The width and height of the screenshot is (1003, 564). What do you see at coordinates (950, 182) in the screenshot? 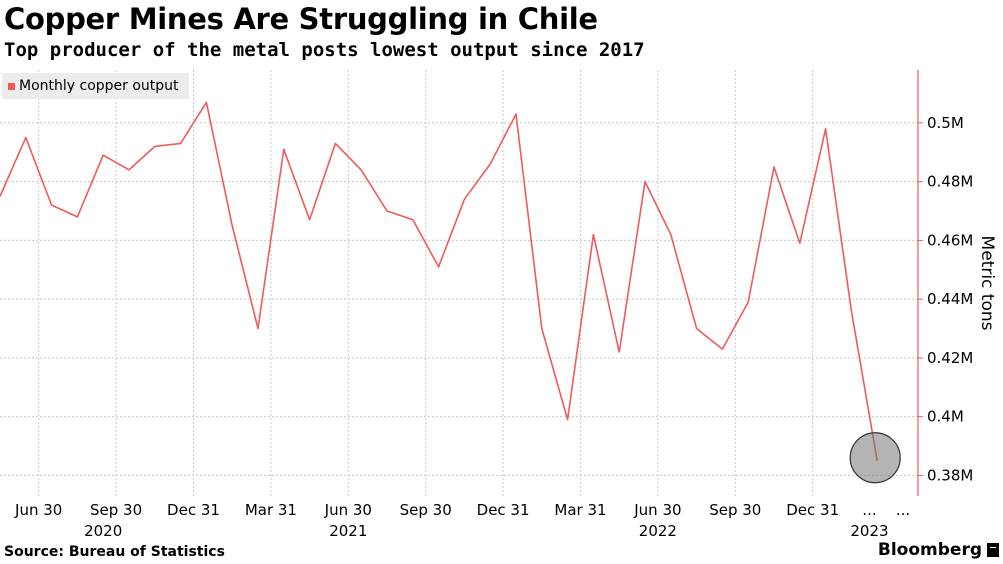
I see `y-tick-label: 0.48M` at bounding box center [950, 182].